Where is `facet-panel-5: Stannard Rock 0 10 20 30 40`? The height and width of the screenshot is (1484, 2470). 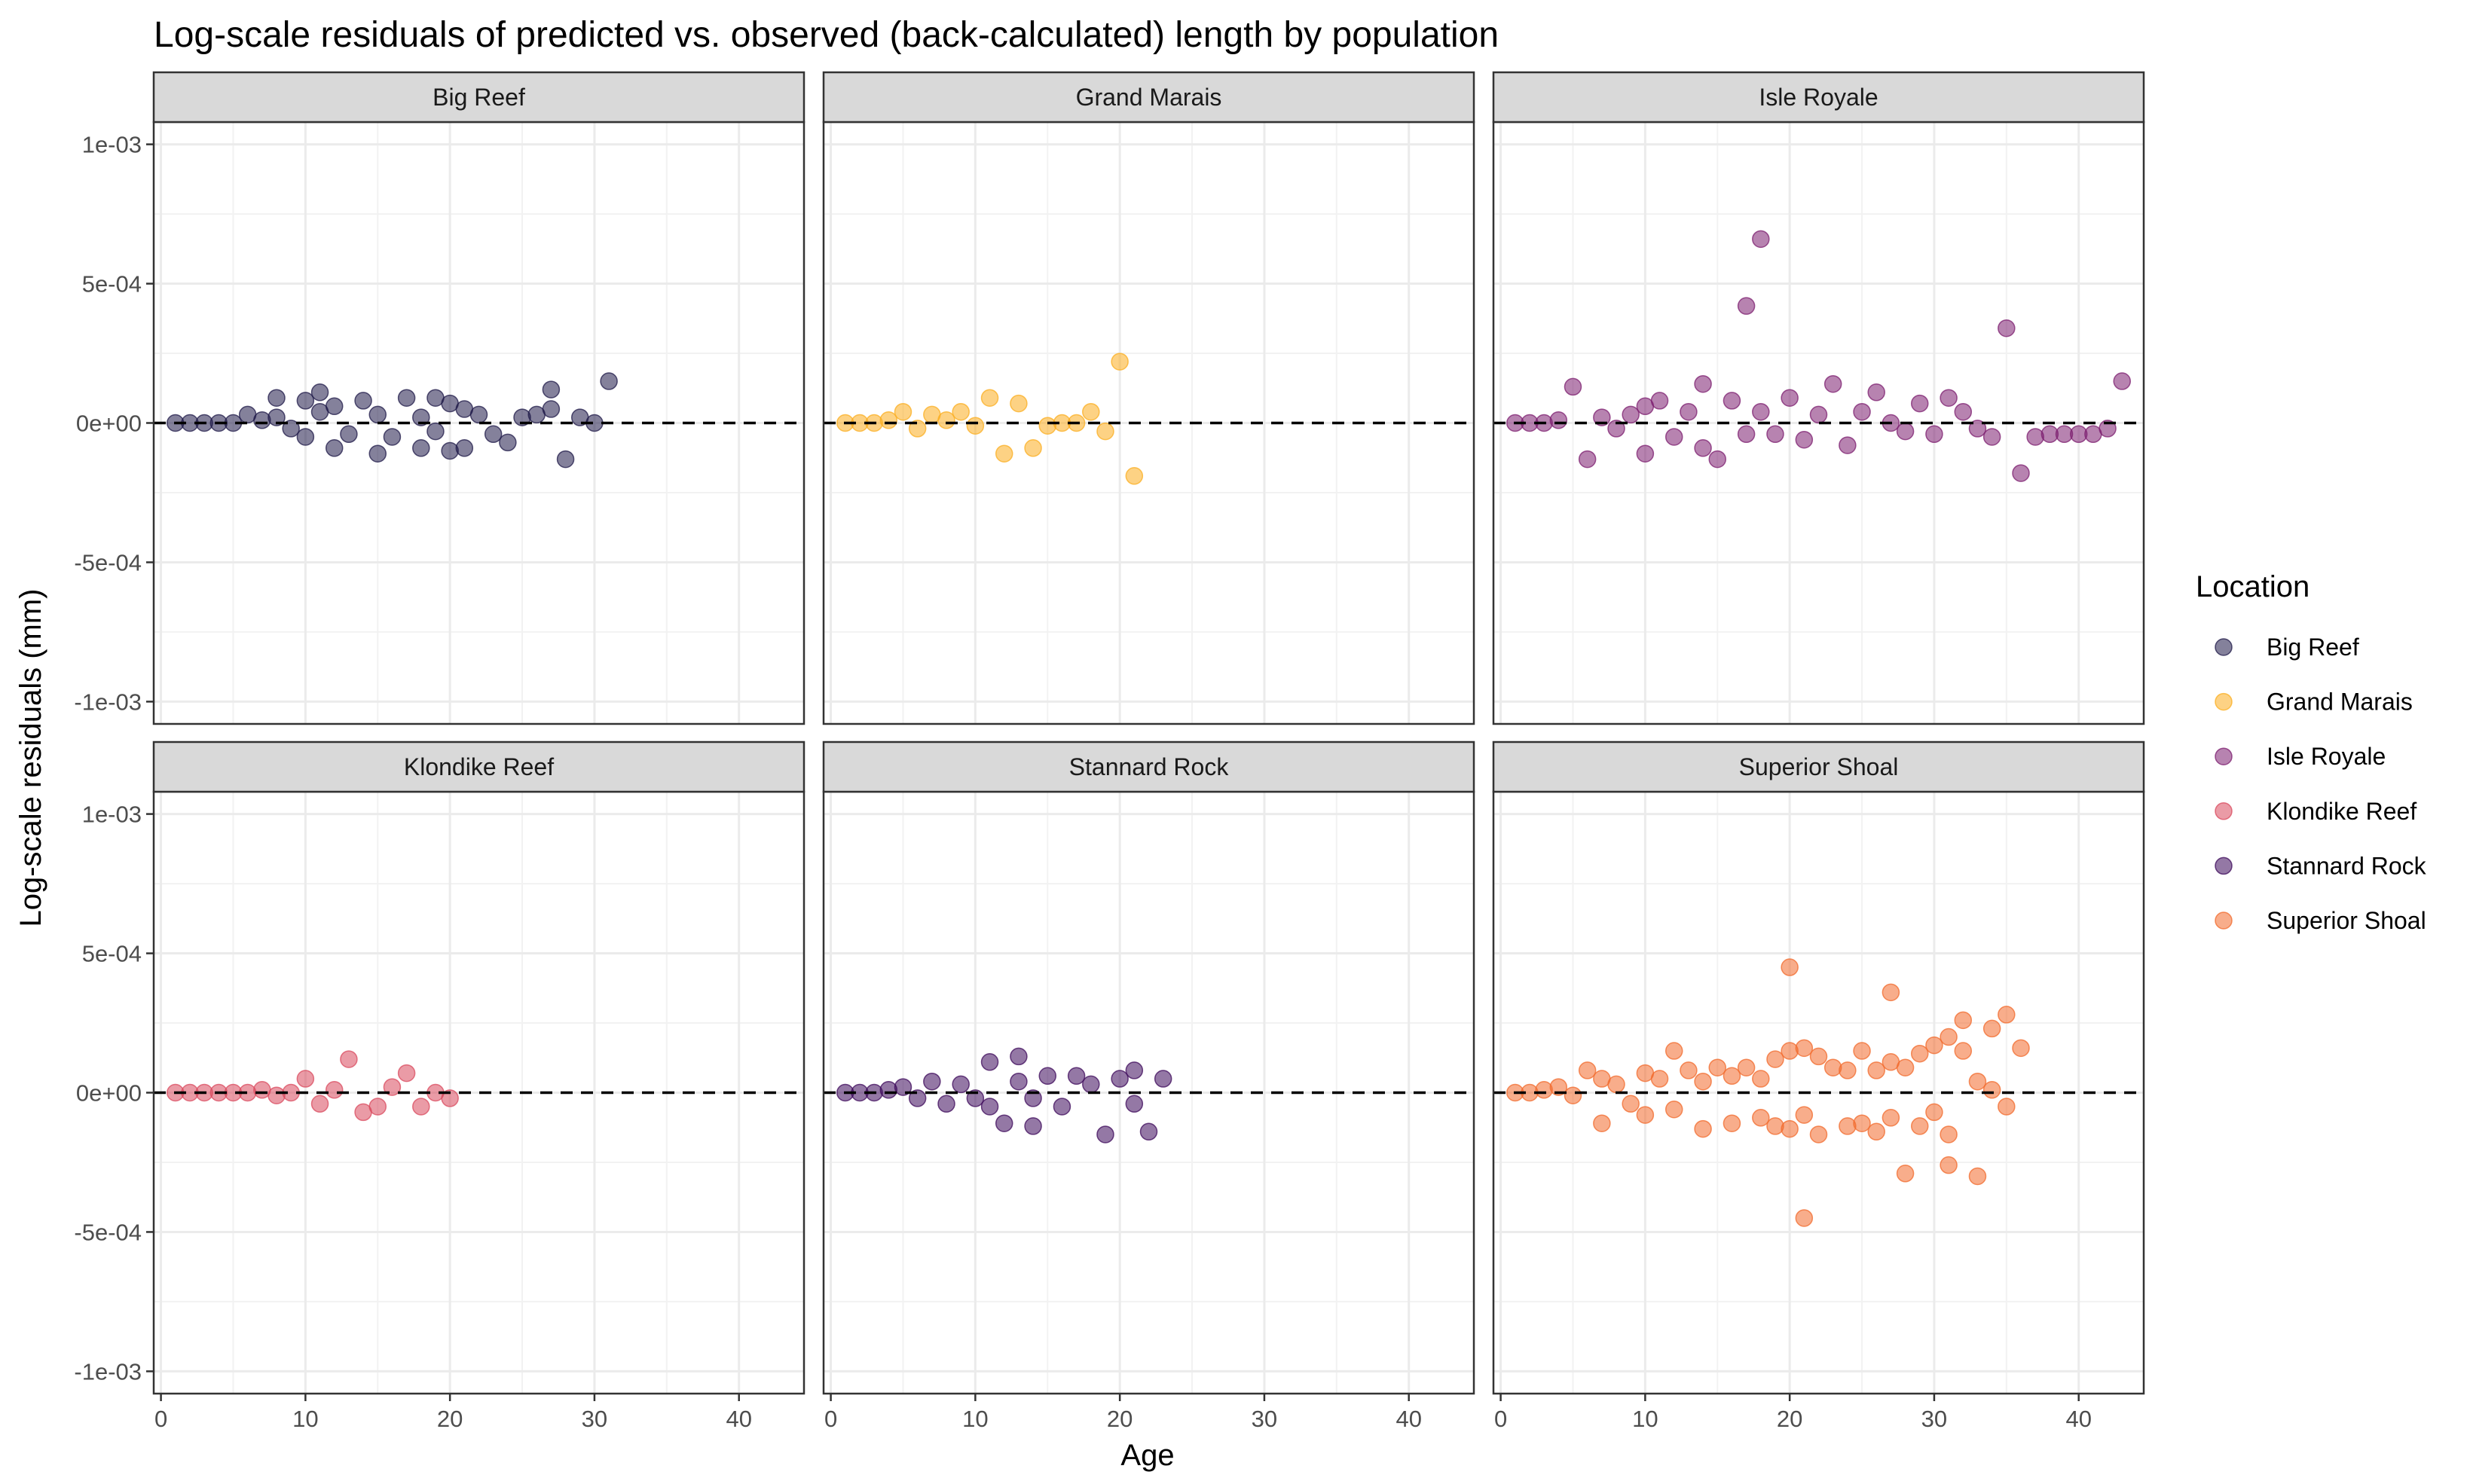 facet-panel-5: Stannard Rock 0 10 20 30 40 is located at coordinates (1148, 1086).